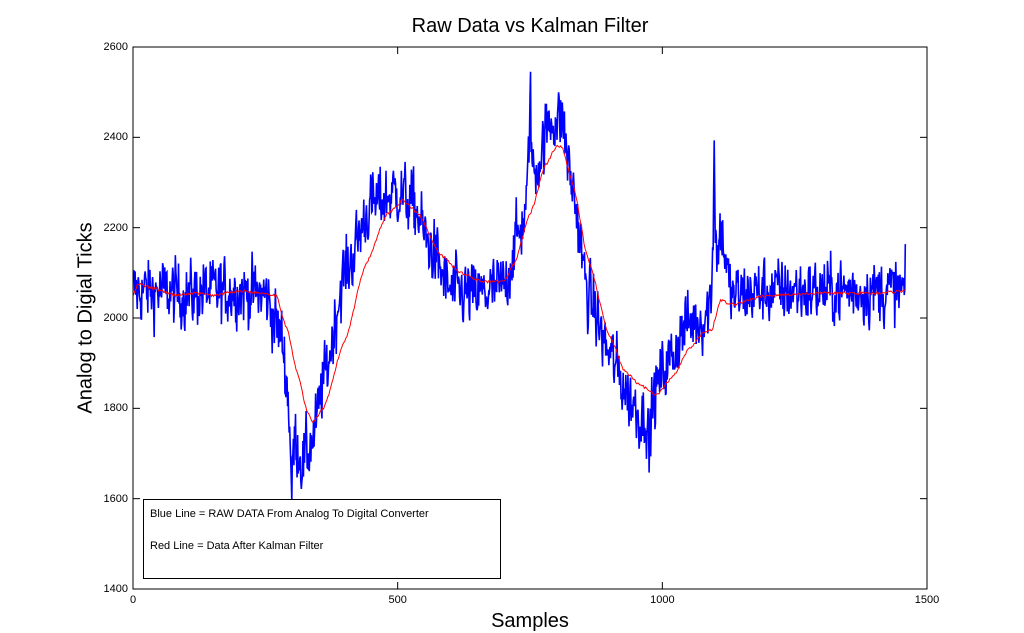 The width and height of the screenshot is (1024, 633). I want to click on legend-kalman-filter: Red Line = Data After Kalman Filter, so click(237, 546).